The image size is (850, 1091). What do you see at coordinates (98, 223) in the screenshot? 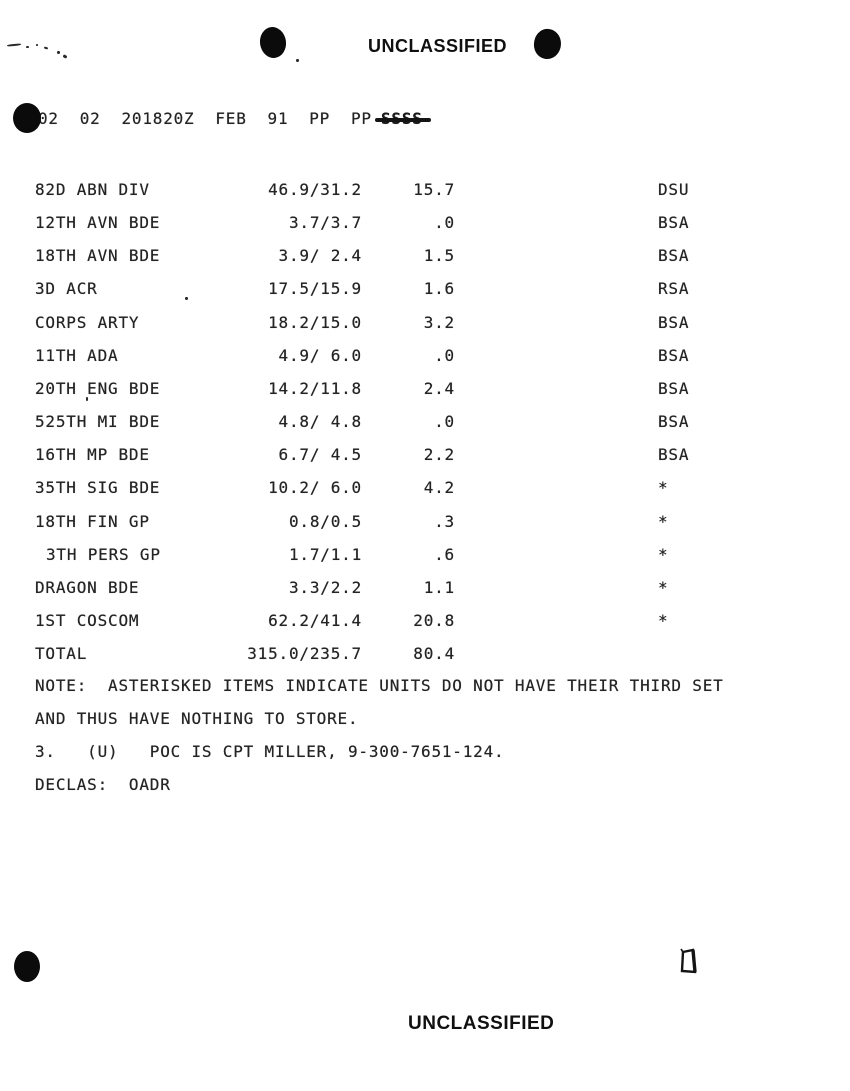
I see `unit-cell: 12TH AVN BDE` at bounding box center [98, 223].